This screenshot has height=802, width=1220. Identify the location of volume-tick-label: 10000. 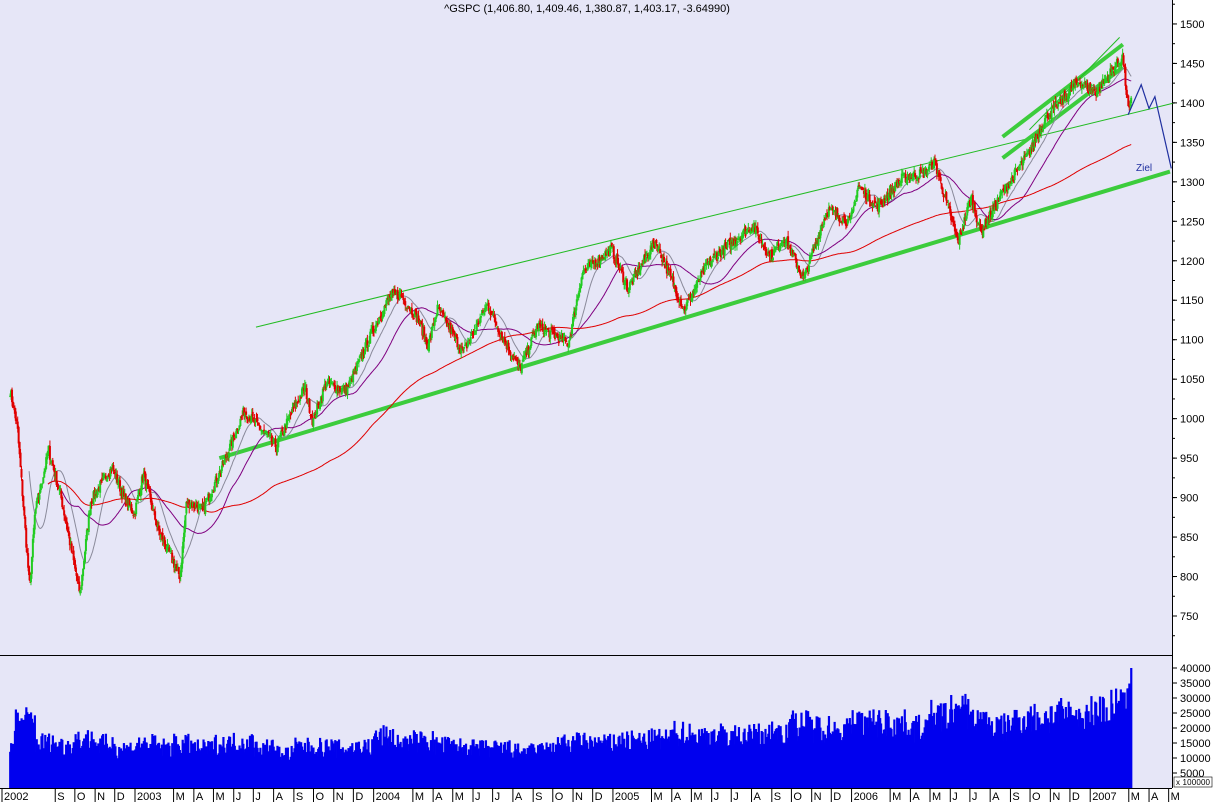
(1195, 759).